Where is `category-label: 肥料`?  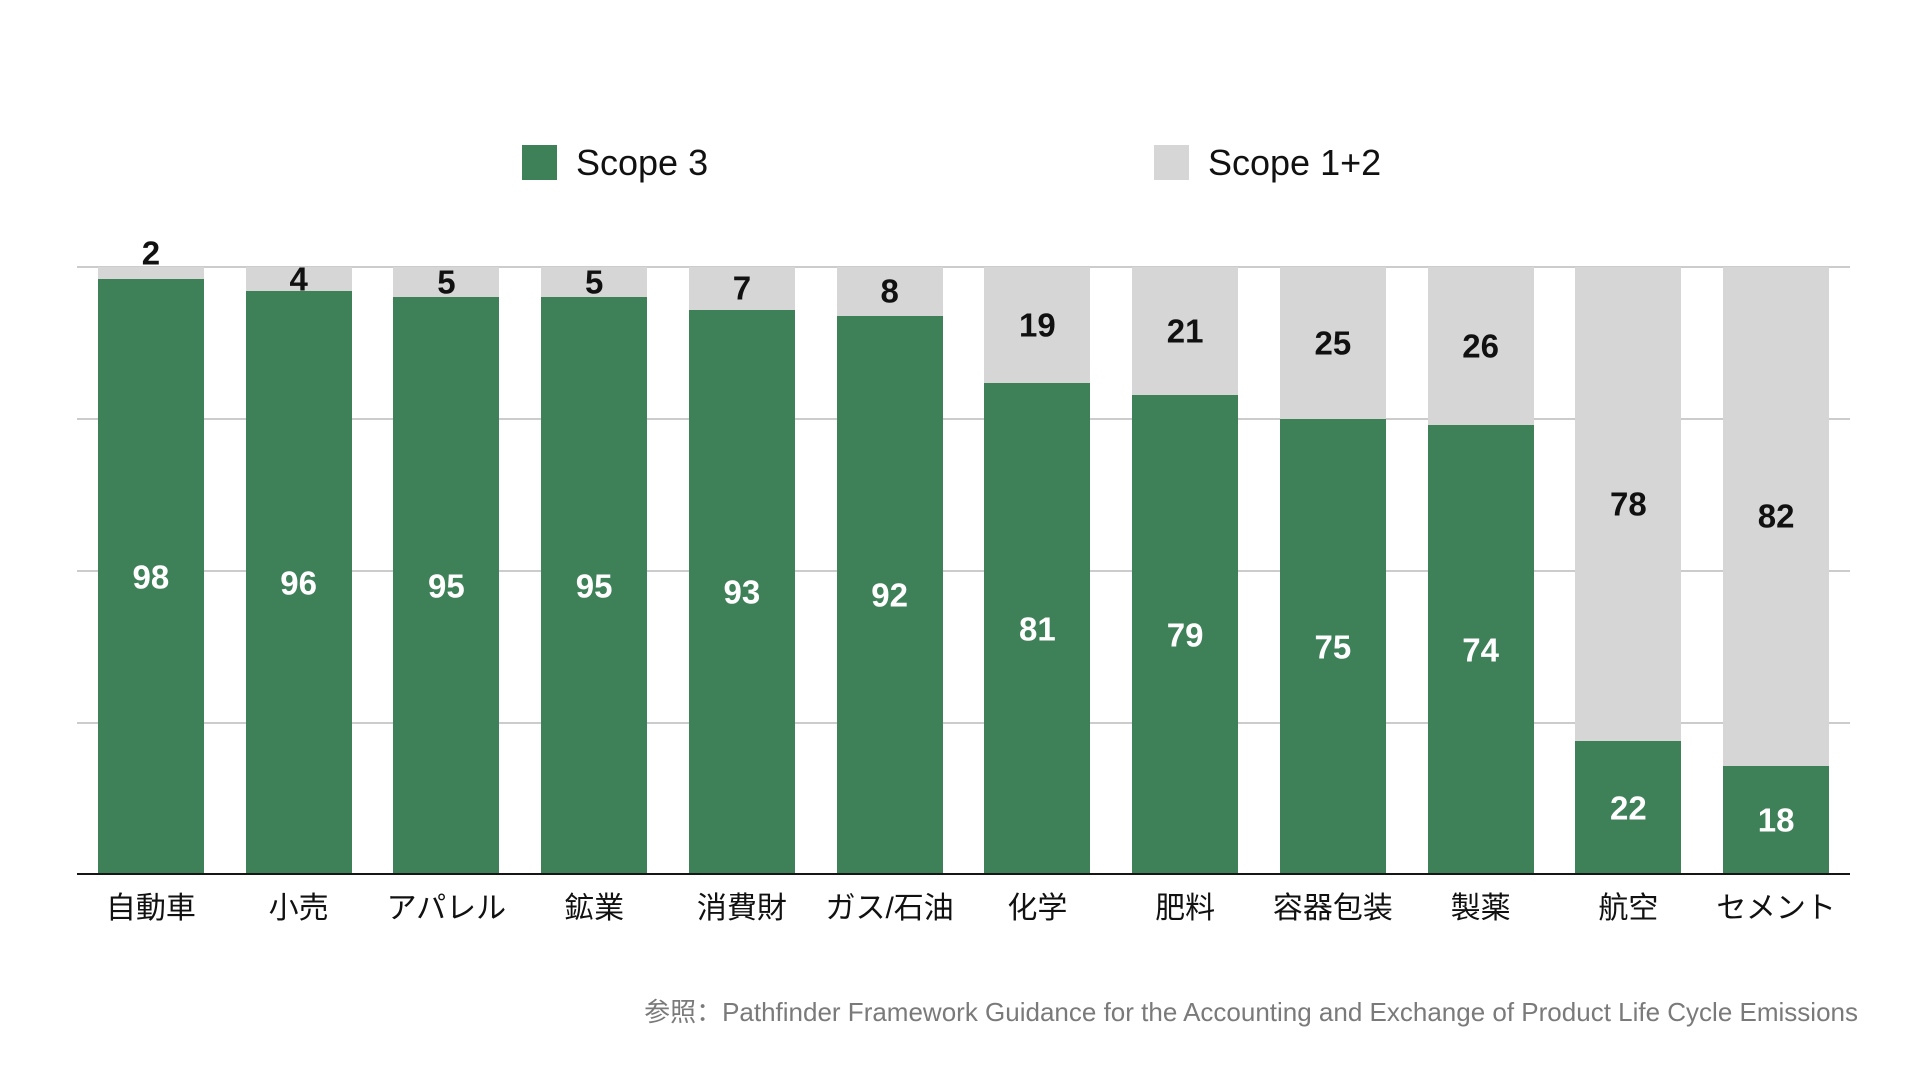 category-label: 肥料 is located at coordinates (1185, 908).